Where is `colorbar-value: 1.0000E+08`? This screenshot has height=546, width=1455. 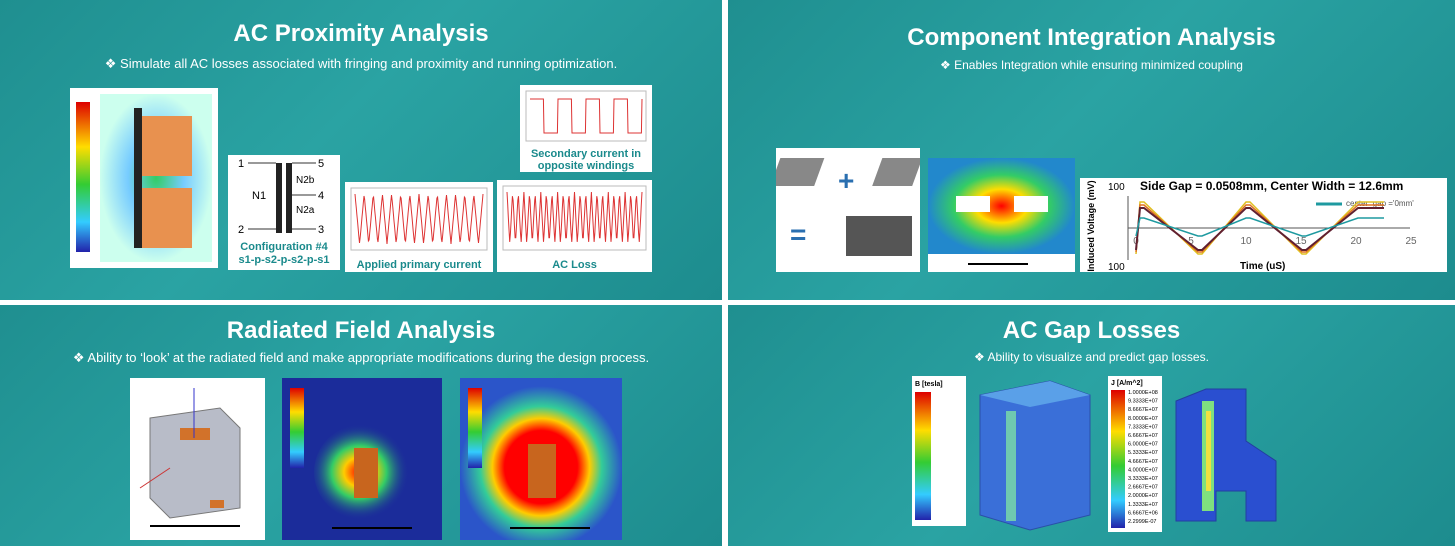 colorbar-value: 1.0000E+08 is located at coordinates (1143, 393).